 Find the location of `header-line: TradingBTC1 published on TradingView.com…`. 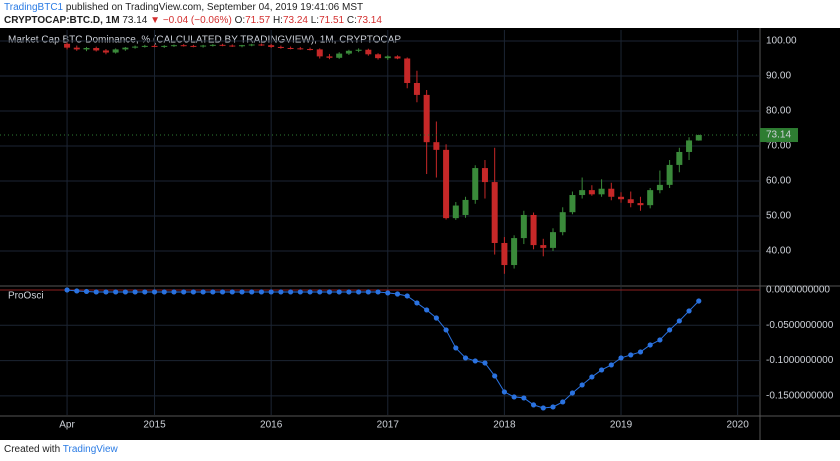

header-line: TradingBTC1 published on TradingView.com… is located at coordinates (183, 7).